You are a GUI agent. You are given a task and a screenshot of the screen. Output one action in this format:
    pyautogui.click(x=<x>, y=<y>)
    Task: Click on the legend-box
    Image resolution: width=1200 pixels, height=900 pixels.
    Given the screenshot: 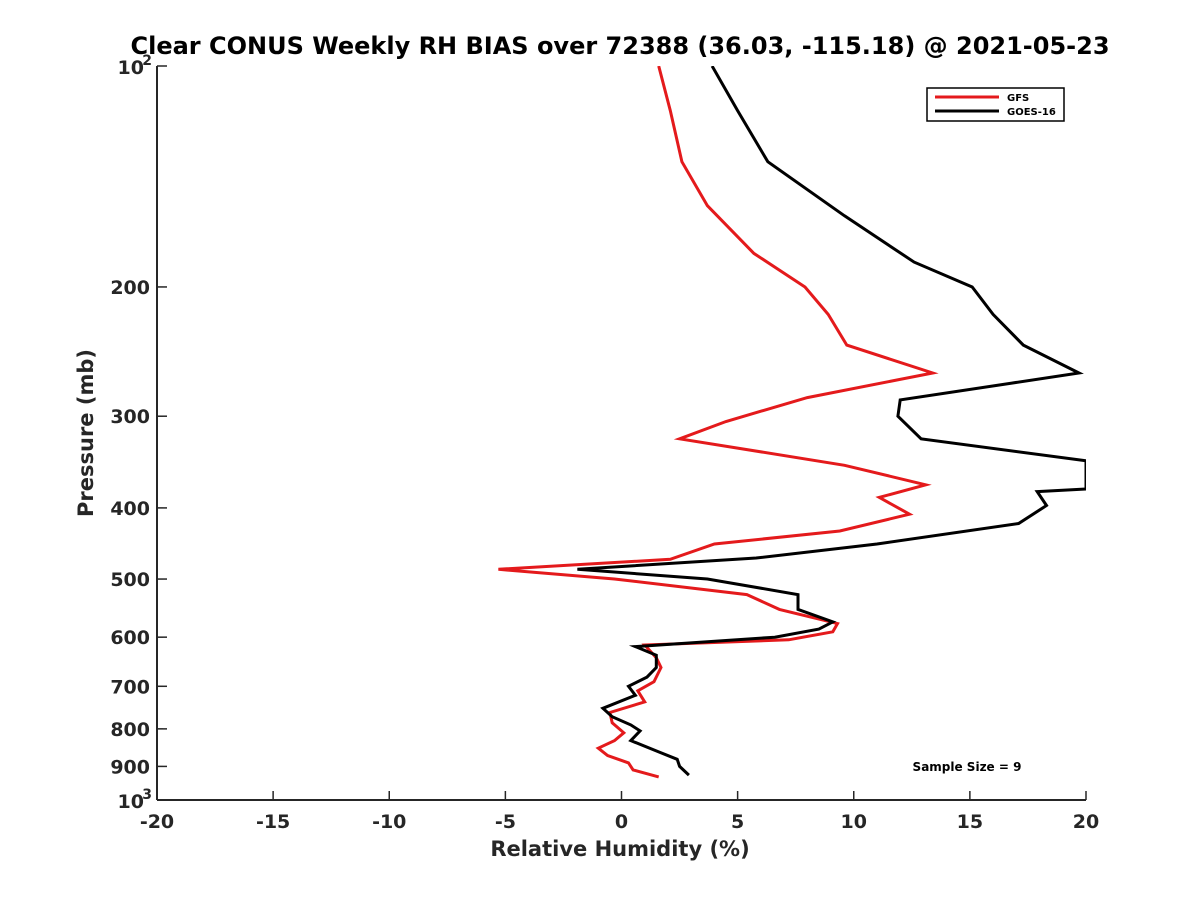 What is the action you would take?
    pyautogui.click(x=995, y=104)
    